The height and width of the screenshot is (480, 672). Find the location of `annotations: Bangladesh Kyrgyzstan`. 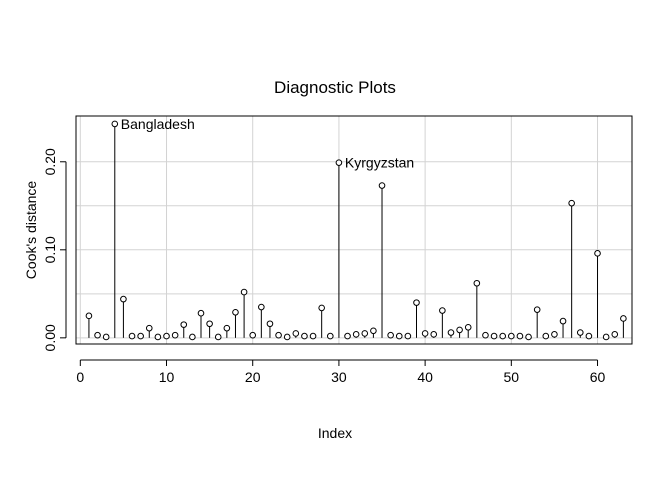

annotations: Bangladesh Kyrgyzstan is located at coordinates (267, 143).